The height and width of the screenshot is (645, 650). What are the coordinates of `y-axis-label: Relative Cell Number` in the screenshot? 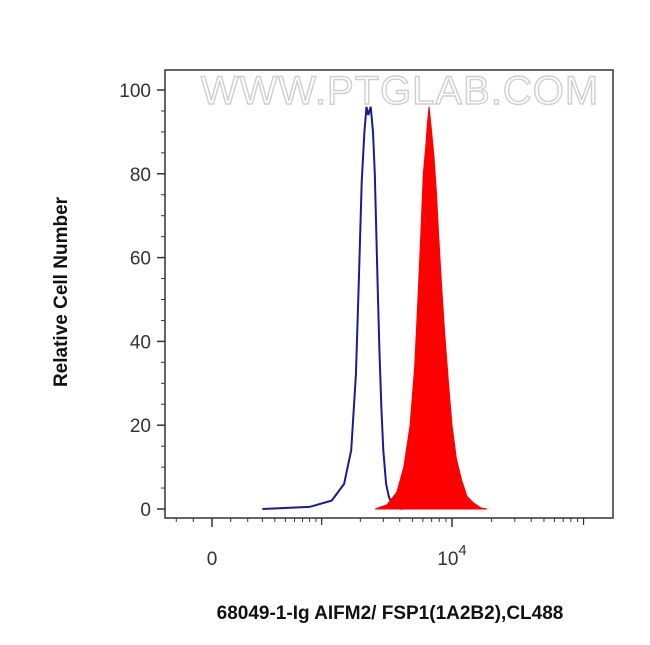 It's located at (61, 292).